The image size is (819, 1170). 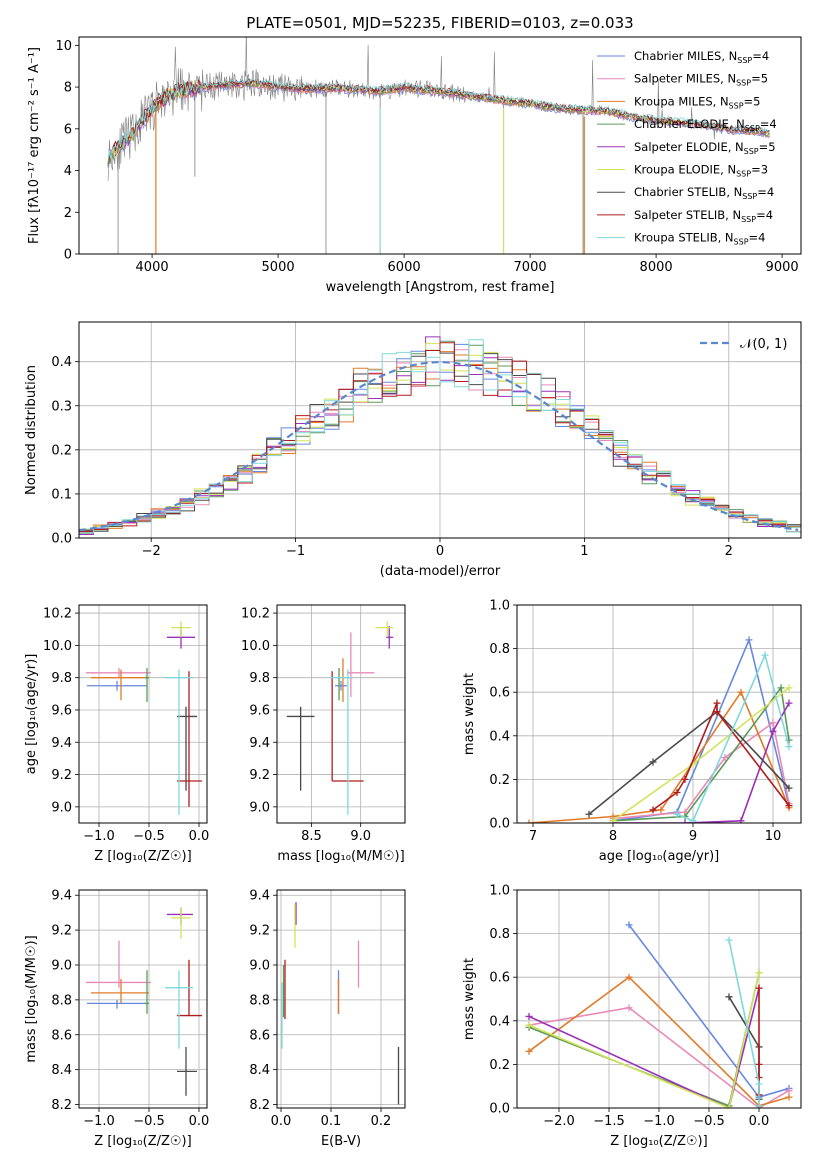 I want to click on legend-entry: Chabrier STELIB, NSSP=4, so click(x=704, y=193).